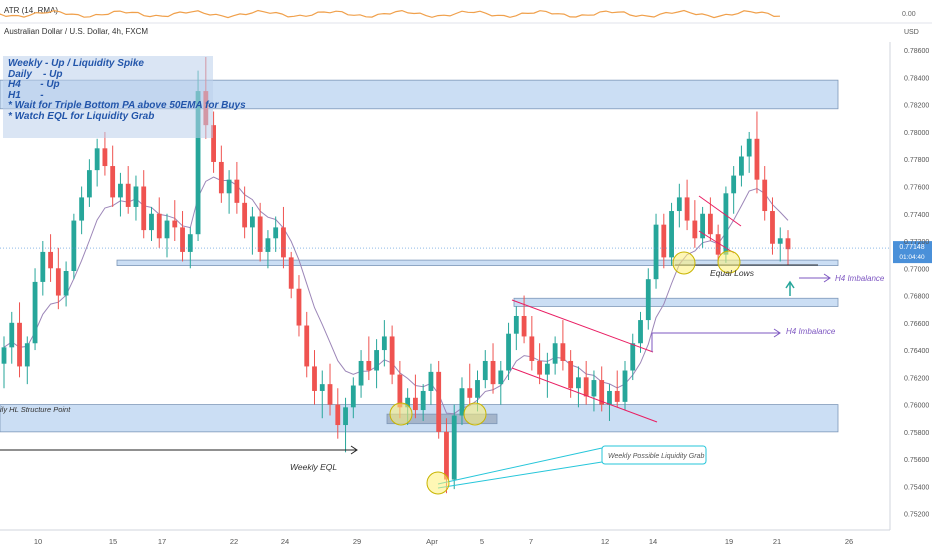 Image resolution: width=932 pixels, height=555 pixels. Describe the element at coordinates (909, 14) in the screenshot. I see `atr-right-value: 0.00` at that location.